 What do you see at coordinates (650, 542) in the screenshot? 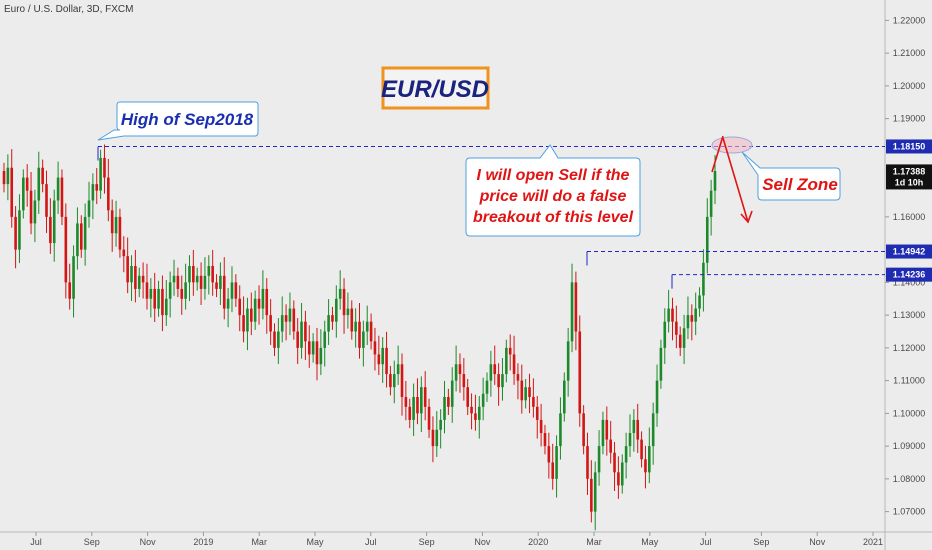
I see `x-tick-label: May` at bounding box center [650, 542].